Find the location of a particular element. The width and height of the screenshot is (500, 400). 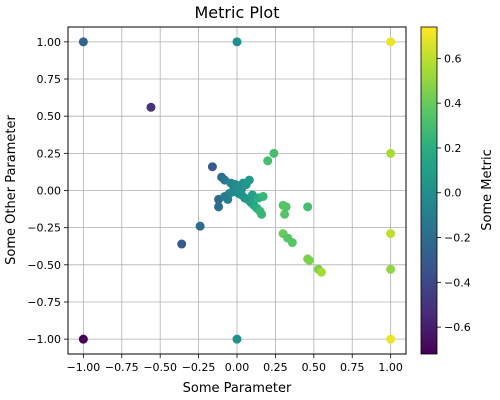

x-tick-label: 0.50 is located at coordinates (314, 367).